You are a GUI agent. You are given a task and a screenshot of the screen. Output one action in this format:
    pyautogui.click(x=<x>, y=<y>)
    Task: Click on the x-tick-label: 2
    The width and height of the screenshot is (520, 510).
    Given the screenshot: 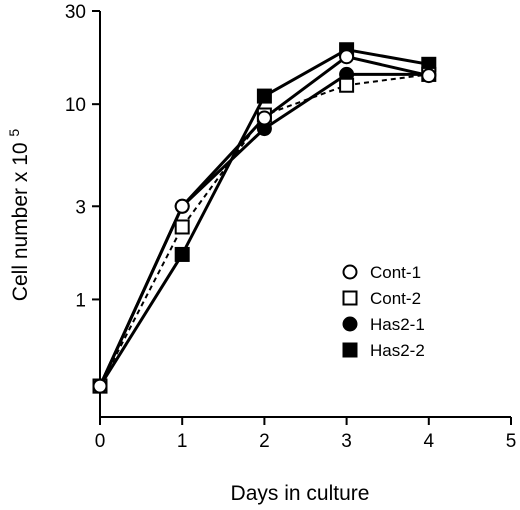 What is the action you would take?
    pyautogui.click(x=264, y=441)
    